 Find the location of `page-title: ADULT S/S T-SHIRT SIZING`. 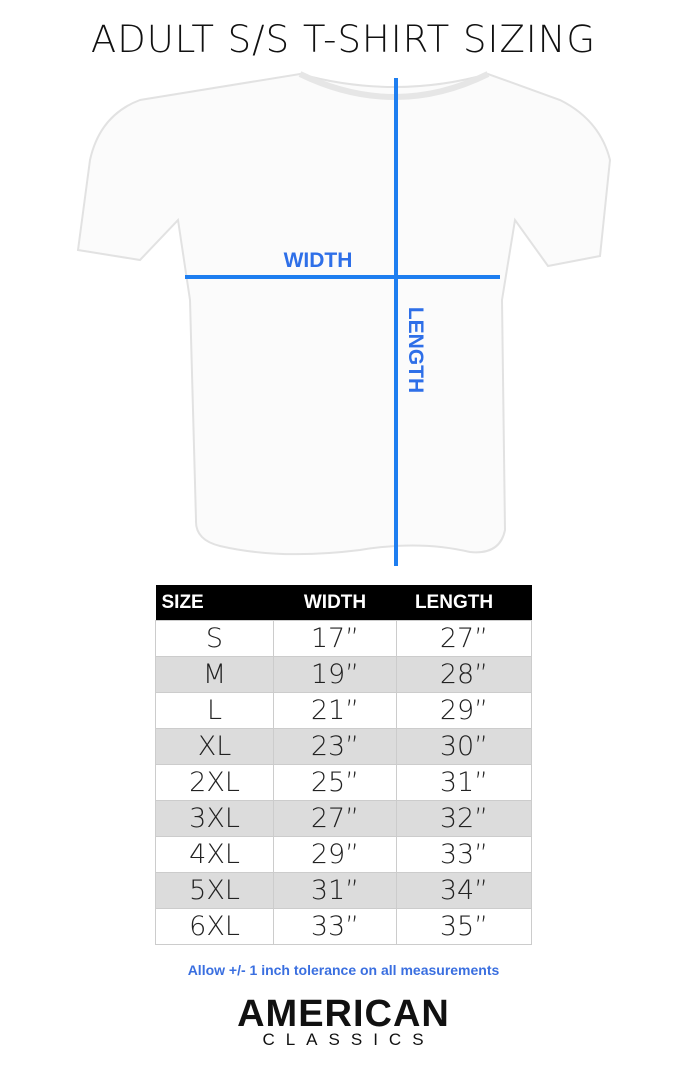

page-title: ADULT S/S T-SHIRT SIZING is located at coordinates (343, 39).